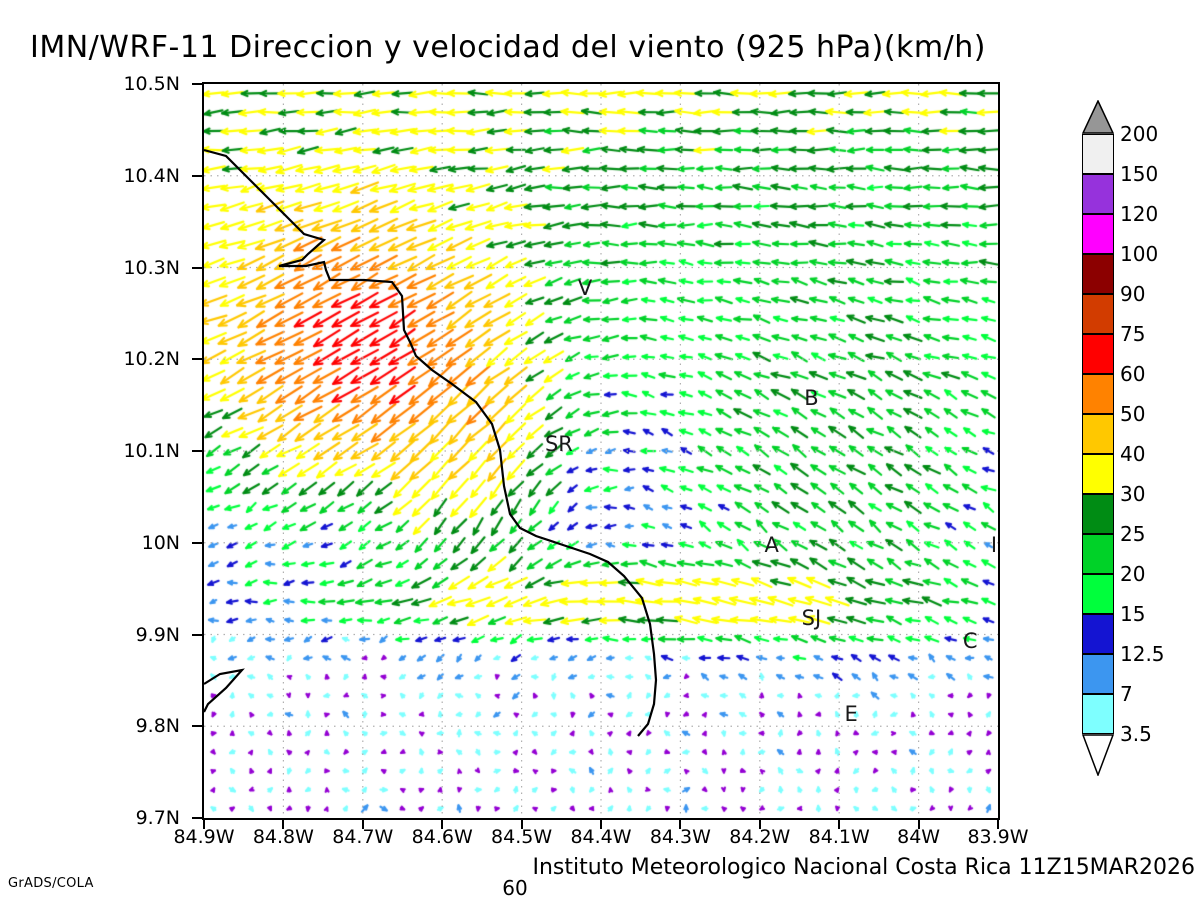  I want to click on colorbar-tick-label: 75, so click(1133, 334).